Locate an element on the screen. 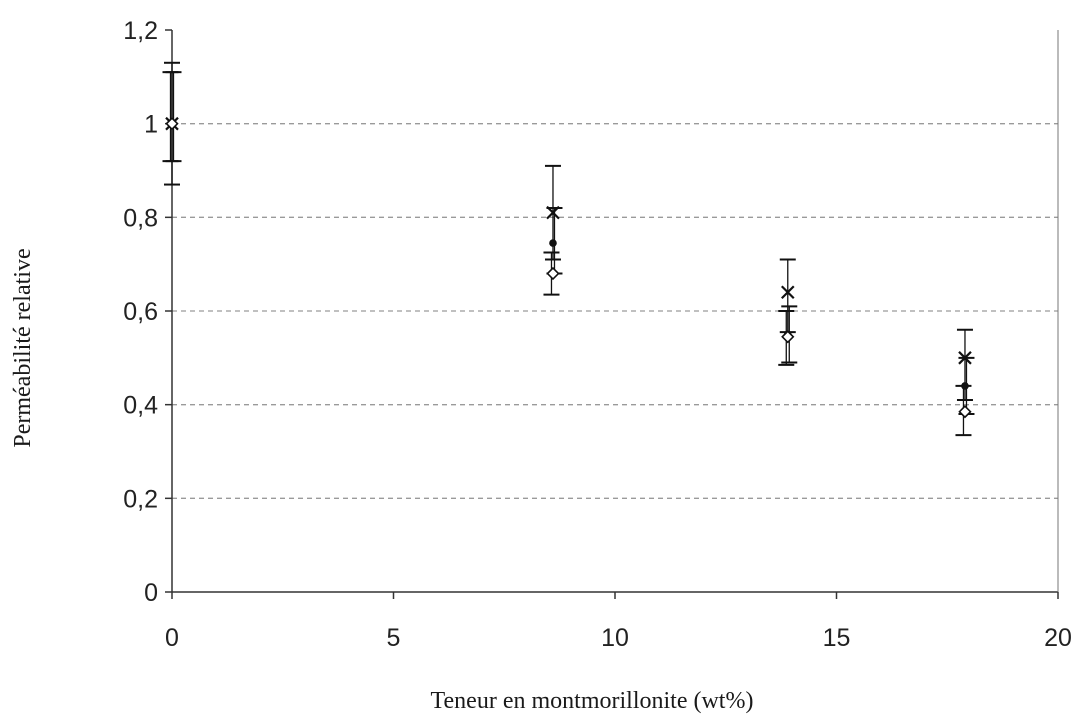 Image resolution: width=1078 pixels, height=720 pixels. y-axis-title: Perméabilité relative is located at coordinates (23, 347).